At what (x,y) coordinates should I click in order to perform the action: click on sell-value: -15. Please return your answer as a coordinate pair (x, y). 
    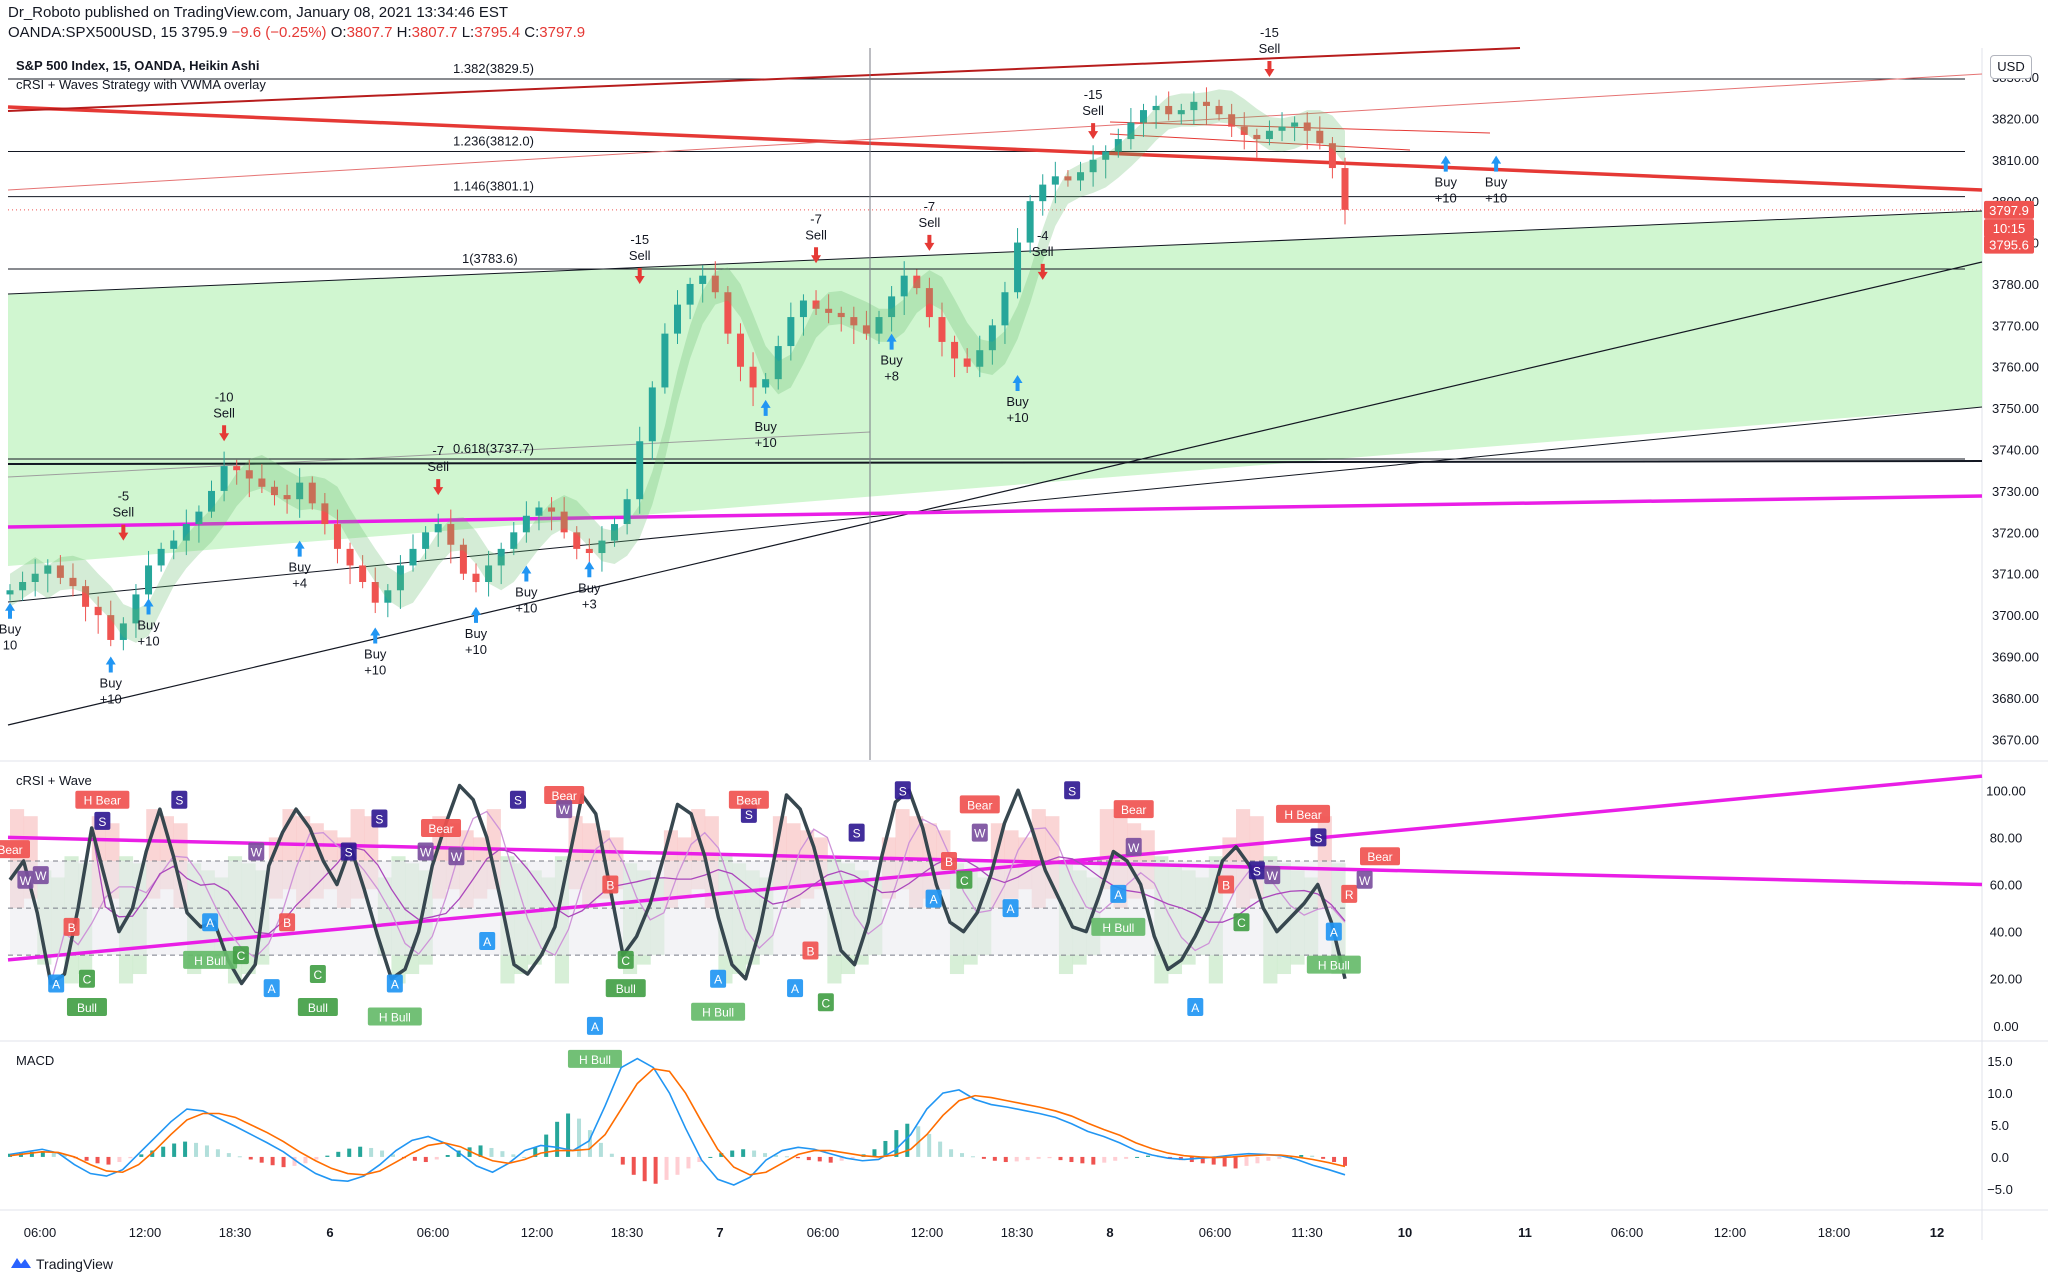
    Looking at the image, I should click on (639, 239).